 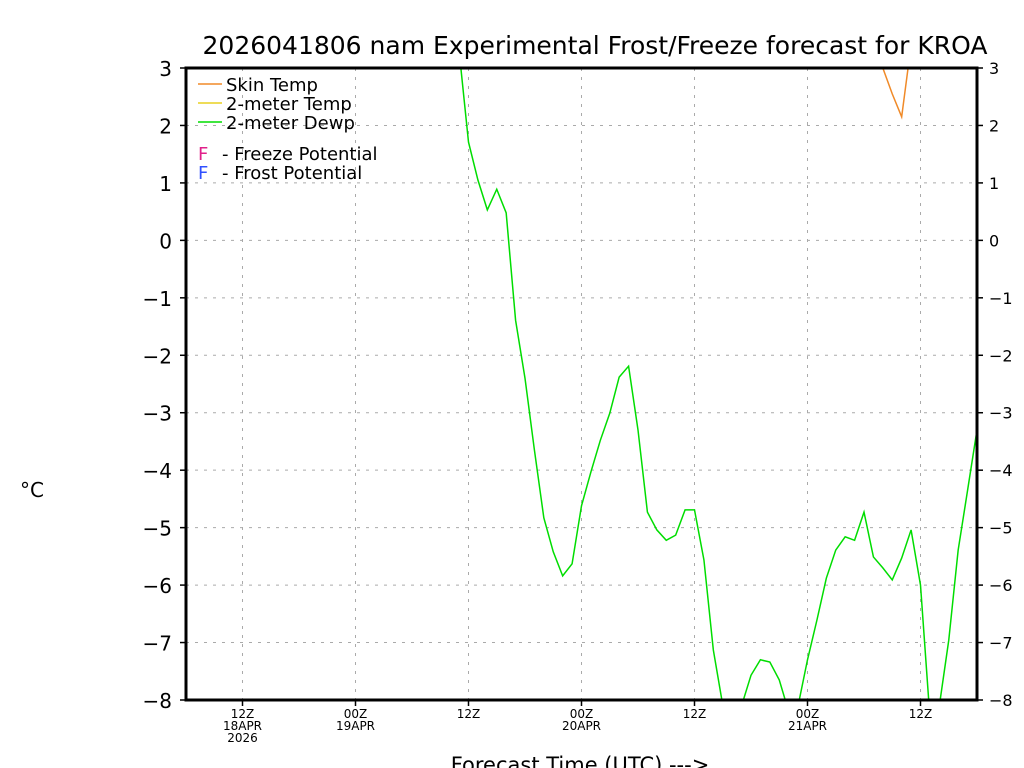 I want to click on y-axis-label: °C, so click(x=32, y=490).